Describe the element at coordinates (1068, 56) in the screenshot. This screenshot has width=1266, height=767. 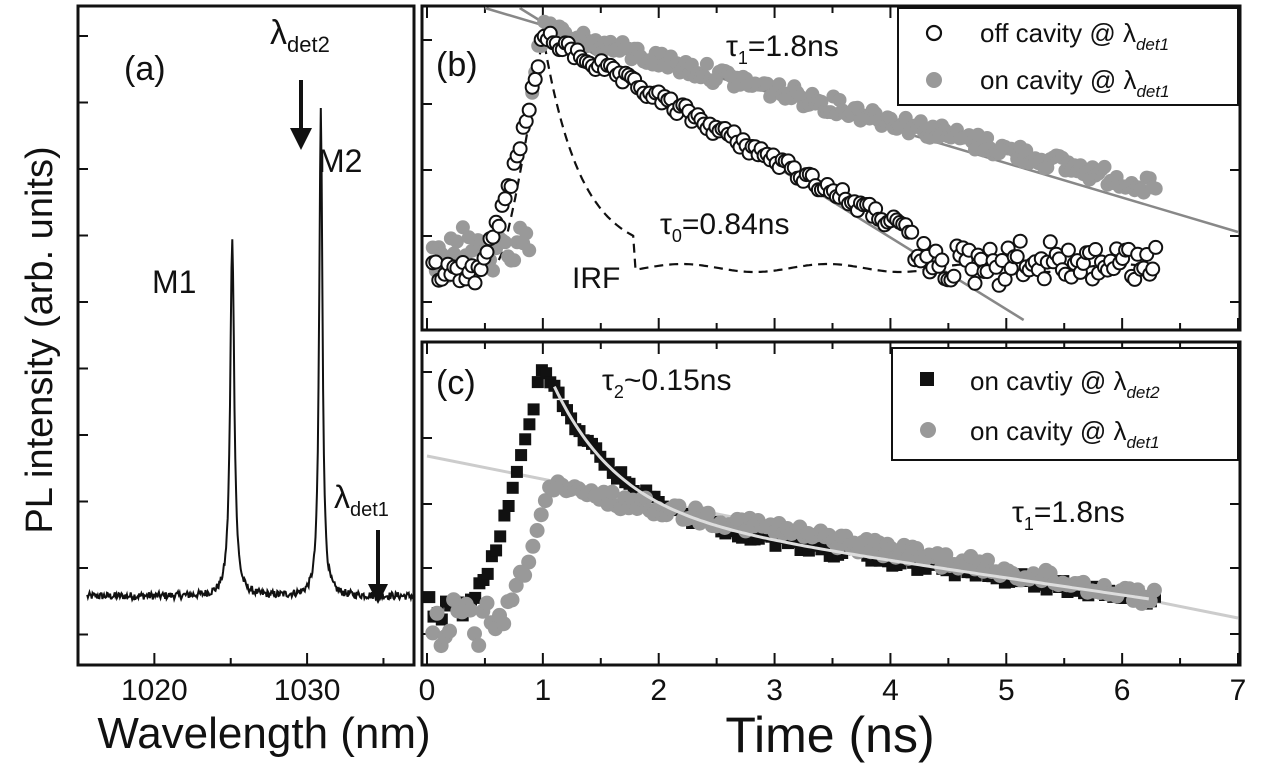
I see `legend-b: off cavity @ λdet1 on cavity @ λdet1` at that location.